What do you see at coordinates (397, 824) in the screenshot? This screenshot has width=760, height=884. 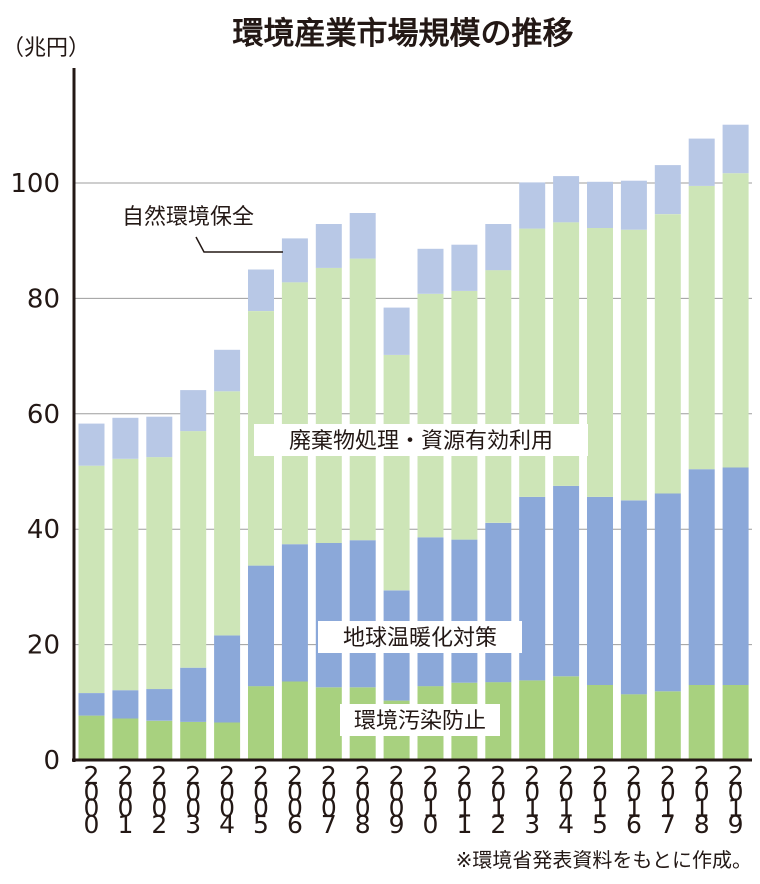 I see `x-tick-2009-digit: 9` at bounding box center [397, 824].